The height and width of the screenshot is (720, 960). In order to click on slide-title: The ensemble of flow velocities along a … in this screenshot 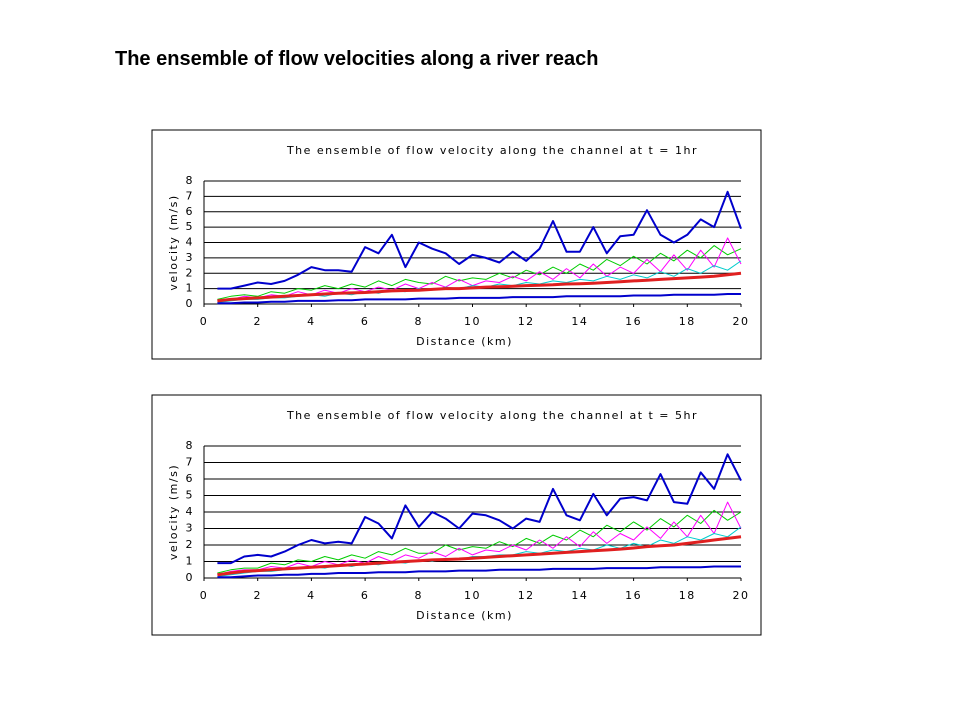, I will do `click(357, 59)`.